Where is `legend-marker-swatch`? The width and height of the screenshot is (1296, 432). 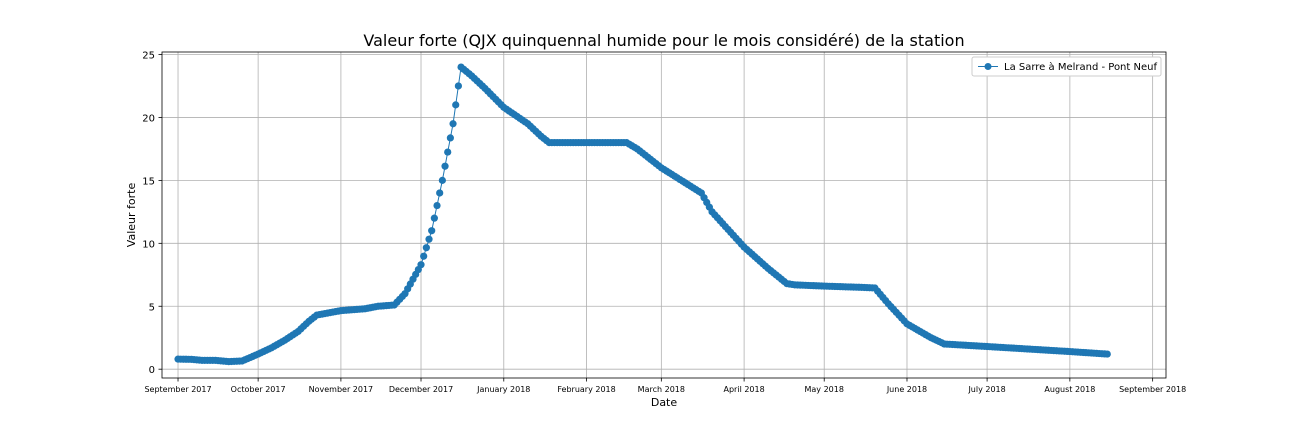
legend-marker-swatch is located at coordinates (988, 66).